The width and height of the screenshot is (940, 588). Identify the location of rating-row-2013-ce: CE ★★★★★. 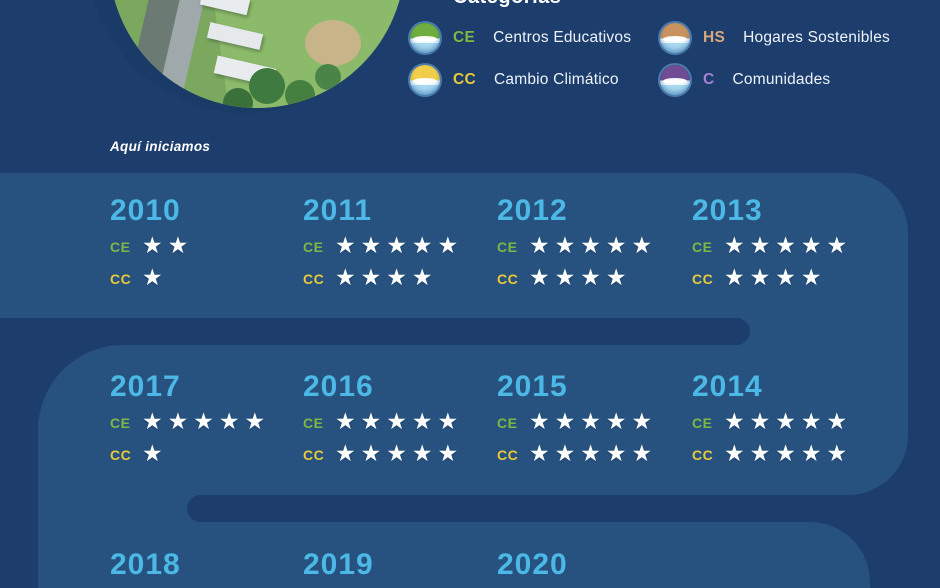
(787, 246).